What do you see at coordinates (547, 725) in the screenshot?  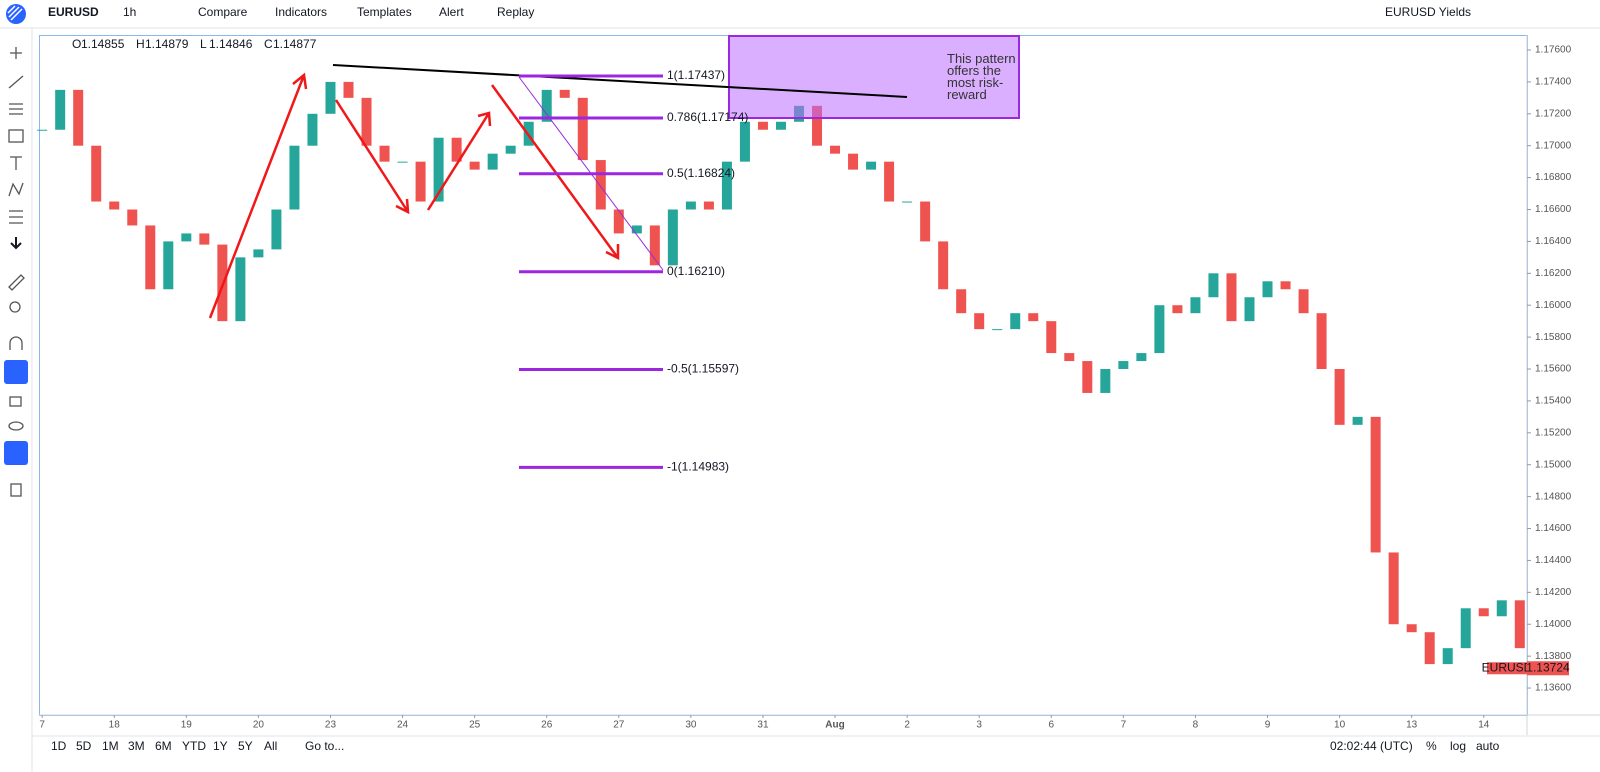 I see `x-tick-label: 26` at bounding box center [547, 725].